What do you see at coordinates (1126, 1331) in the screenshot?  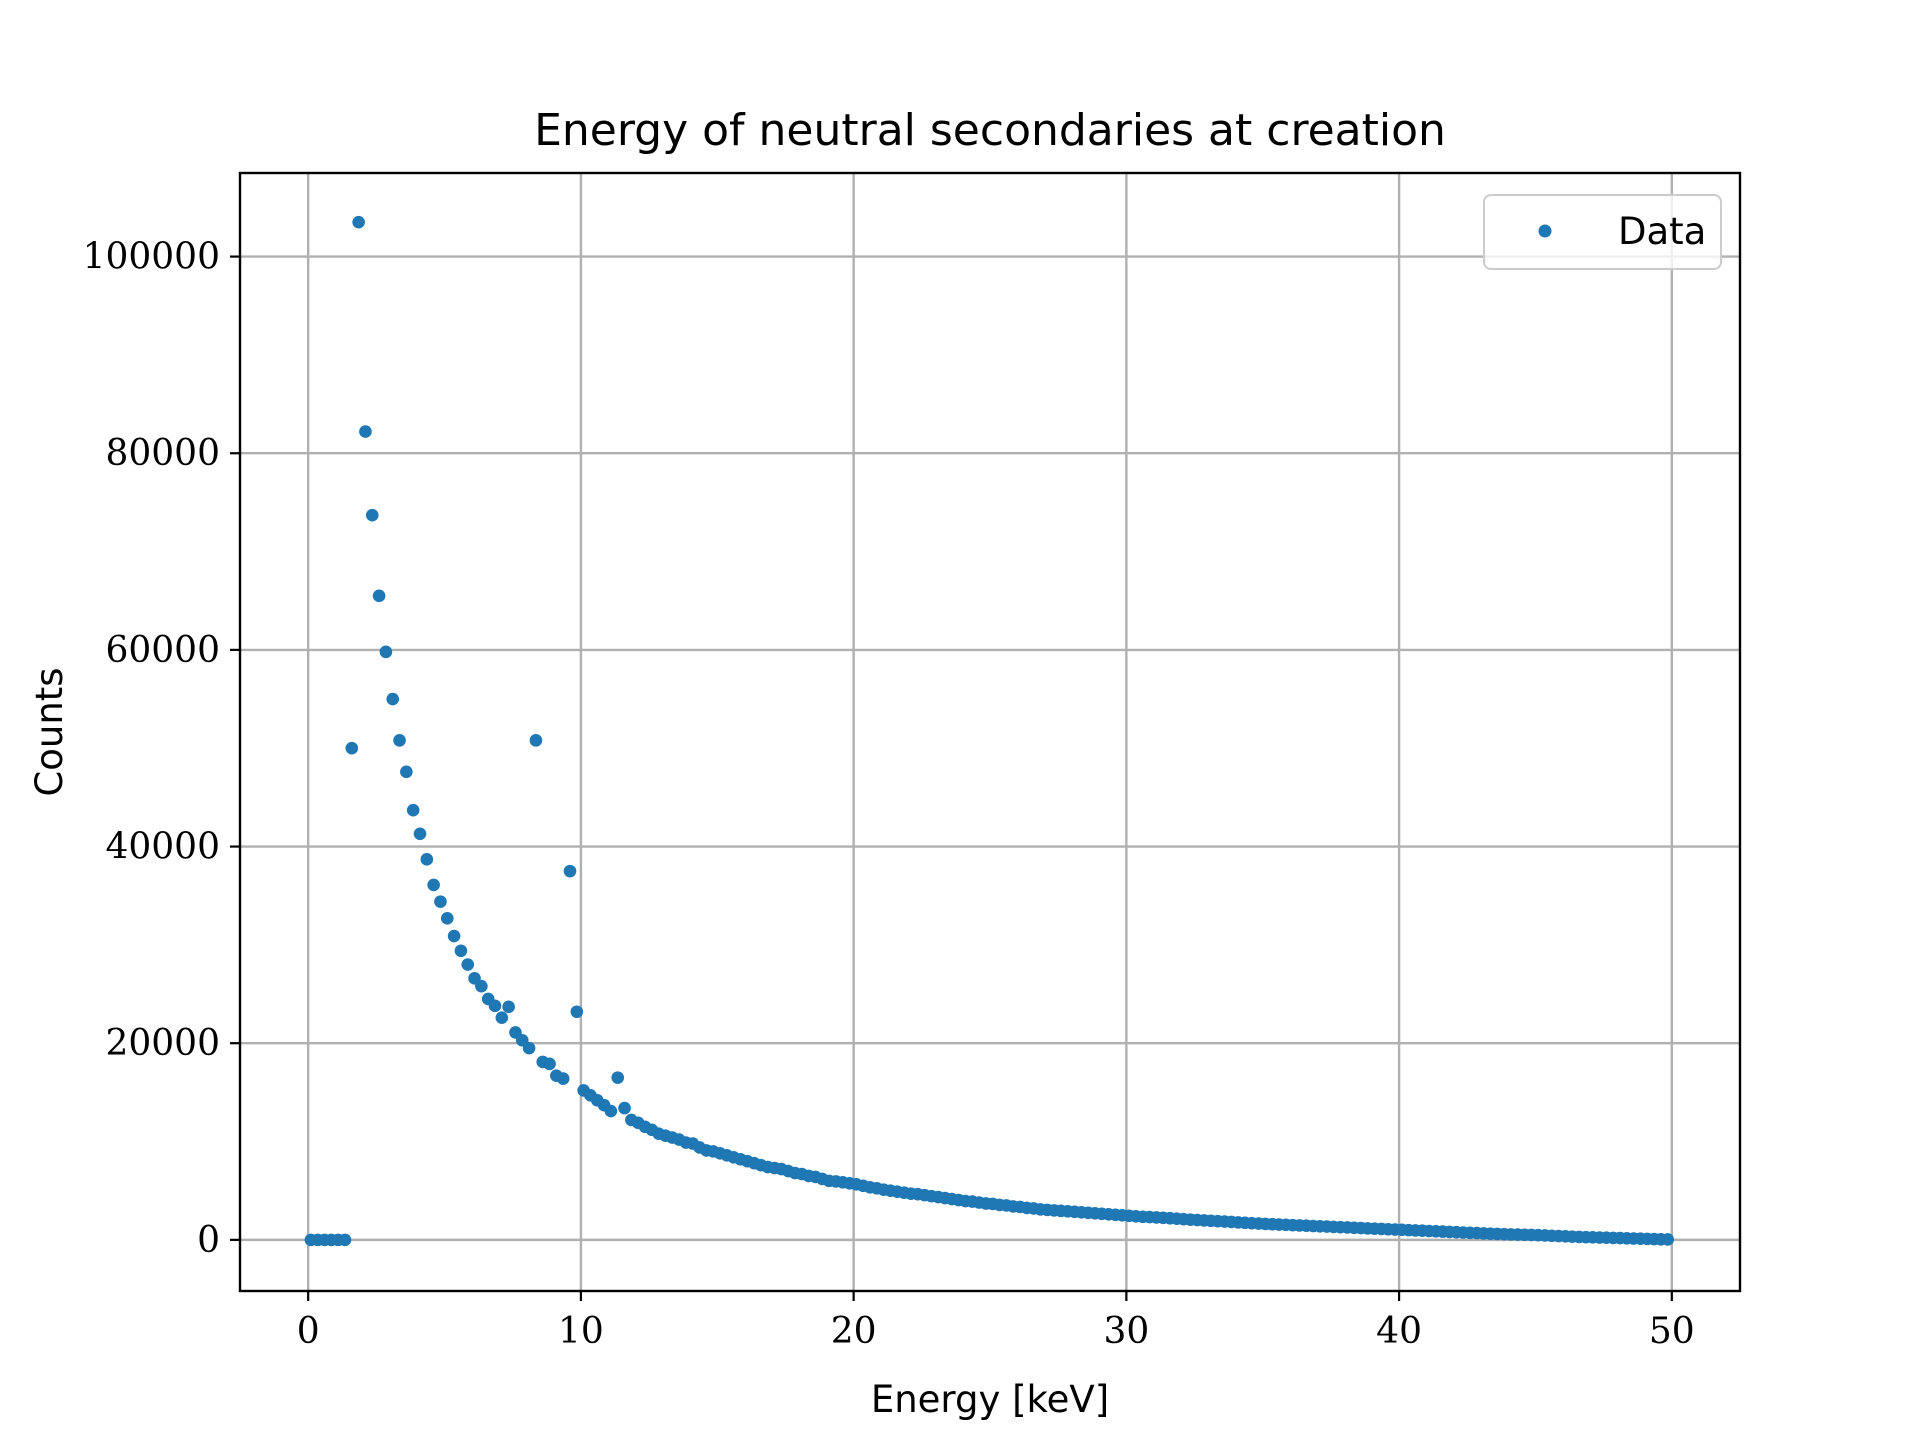 I see `x-tick-label: 30` at bounding box center [1126, 1331].